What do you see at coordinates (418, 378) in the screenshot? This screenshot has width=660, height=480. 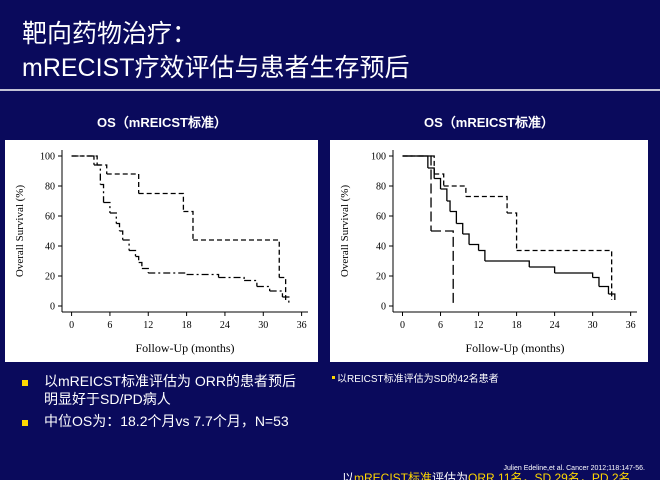 I see `bullet-text: 以REICST标准评估为SD的42名患者` at bounding box center [418, 378].